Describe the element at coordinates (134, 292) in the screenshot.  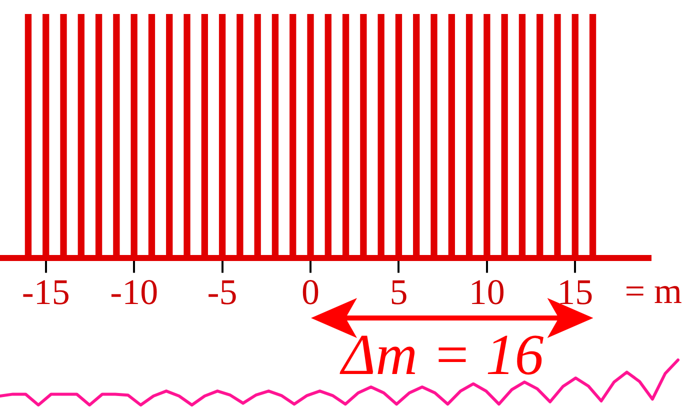
I see `x-tick-label: -10` at that location.